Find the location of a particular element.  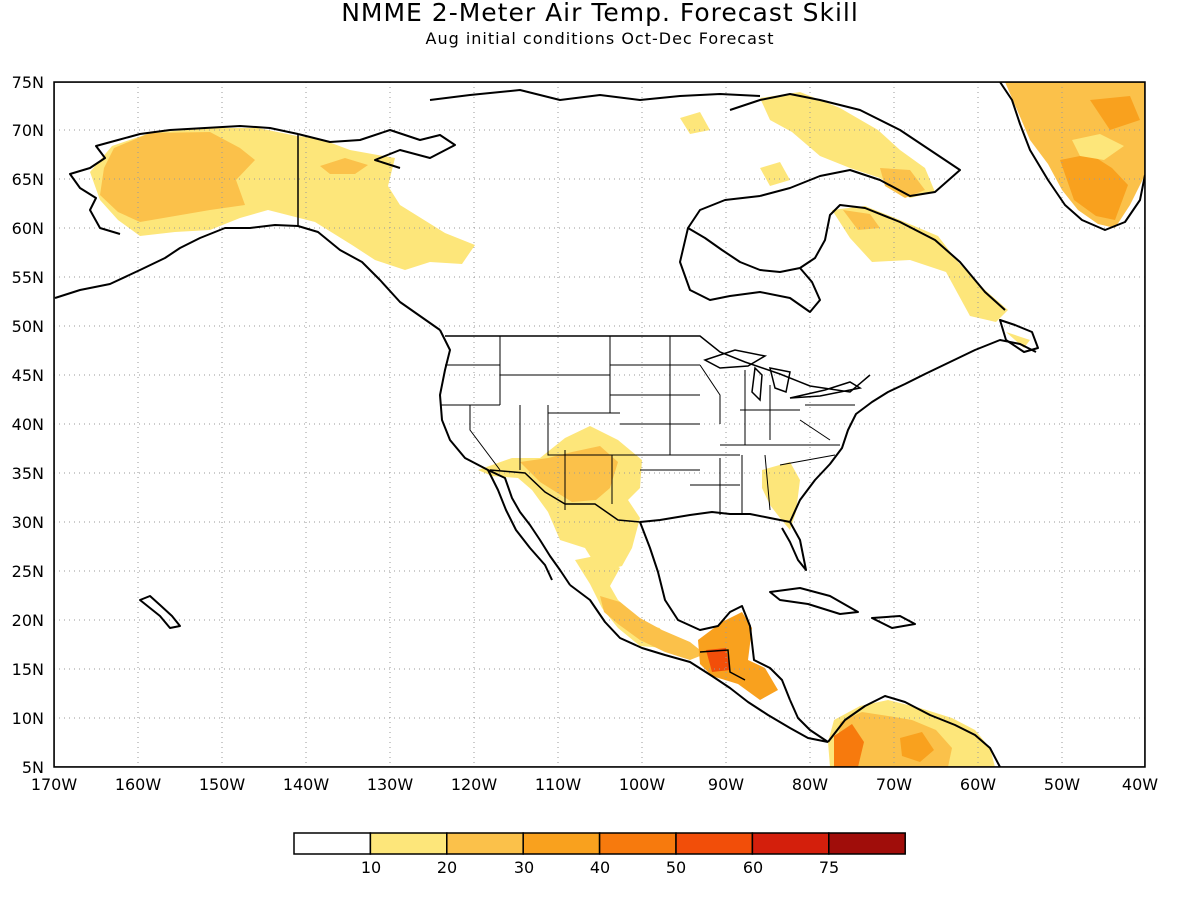

lon-label: 140W is located at coordinates (306, 784).